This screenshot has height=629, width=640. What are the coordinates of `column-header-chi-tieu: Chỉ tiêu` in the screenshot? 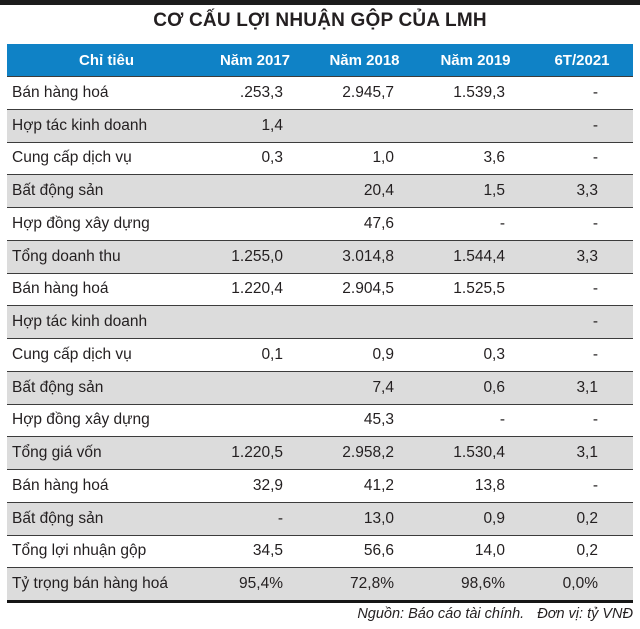 It's located at (106, 60).